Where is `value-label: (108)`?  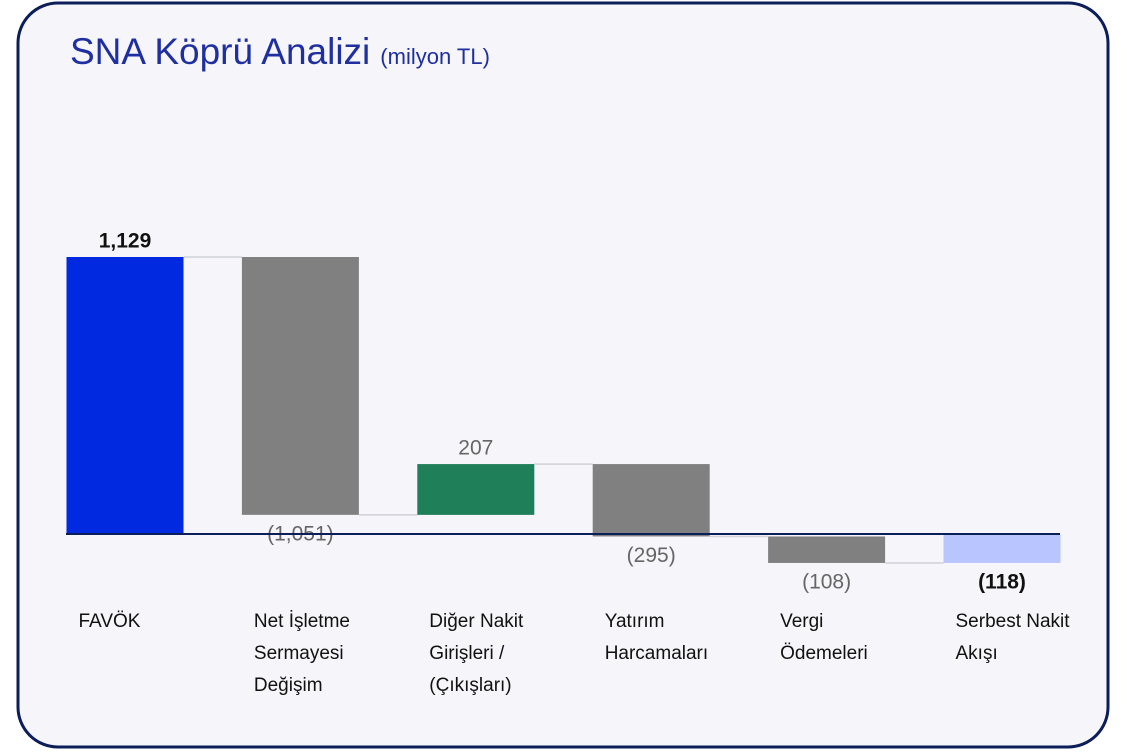
value-label: (108) is located at coordinates (826, 581).